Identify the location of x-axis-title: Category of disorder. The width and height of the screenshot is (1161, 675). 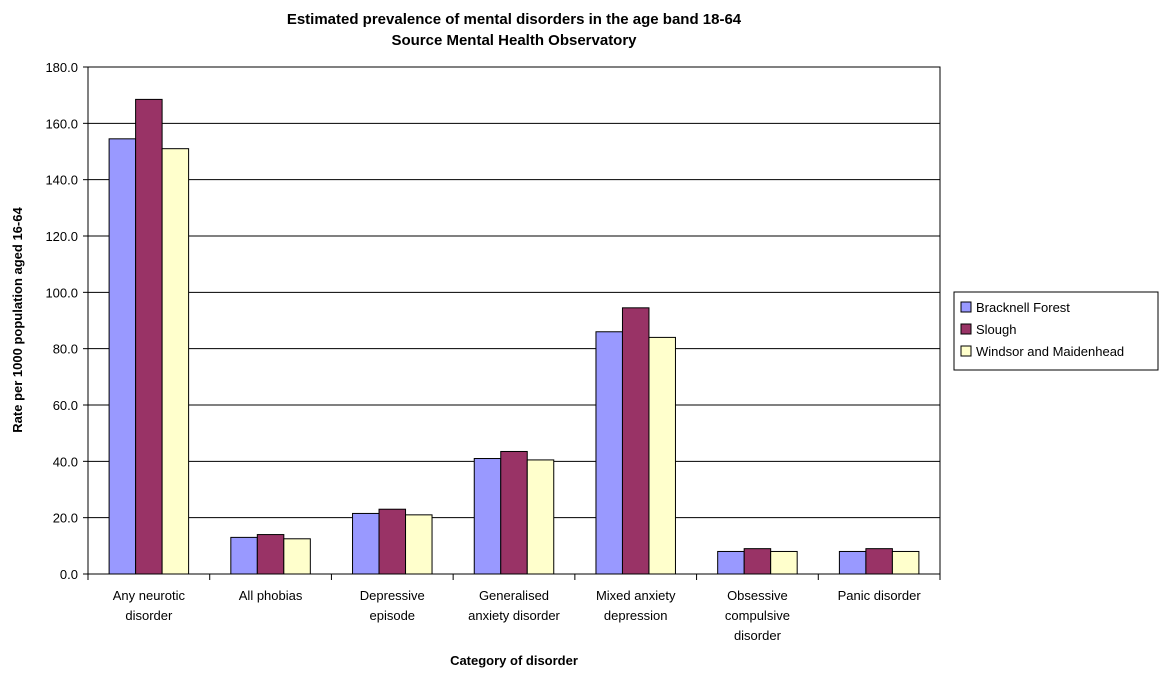
(514, 660).